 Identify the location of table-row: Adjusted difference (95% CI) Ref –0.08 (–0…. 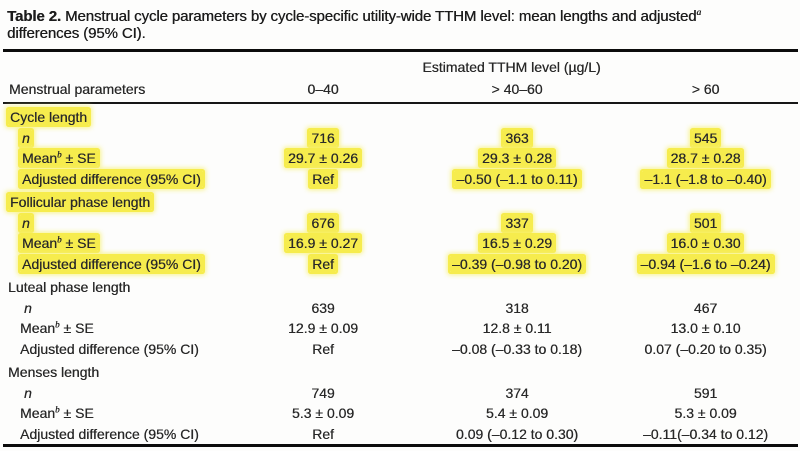
(400, 349).